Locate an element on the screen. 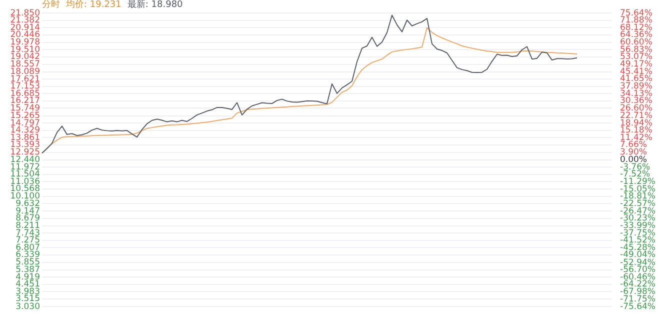  y-tick-label: 3.030 is located at coordinates (28, 307).